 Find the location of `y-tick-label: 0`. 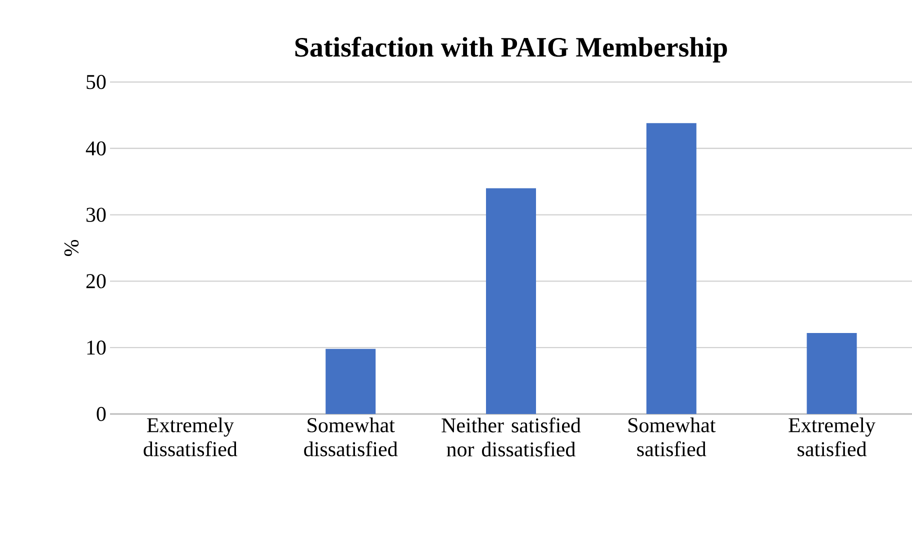

y-tick-label: 0 is located at coordinates (101, 414).